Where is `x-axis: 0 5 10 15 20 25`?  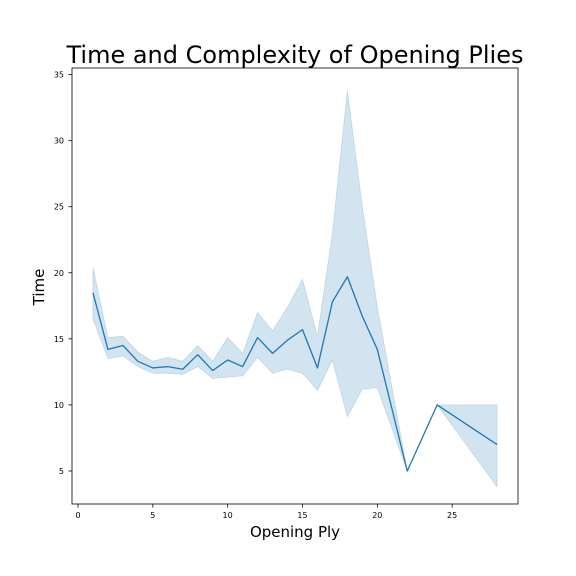
x-axis: 0 5 10 15 20 25 is located at coordinates (266, 512).